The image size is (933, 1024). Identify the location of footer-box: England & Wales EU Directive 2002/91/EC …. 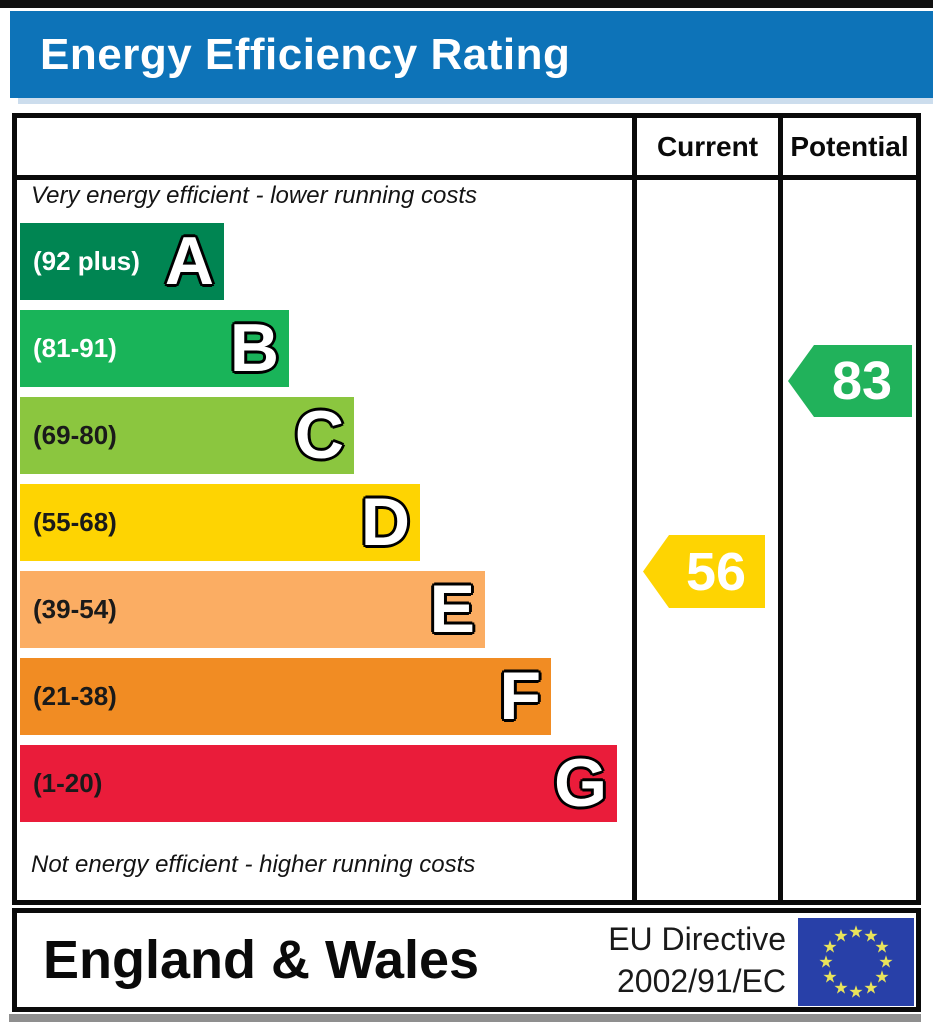
(466, 960).